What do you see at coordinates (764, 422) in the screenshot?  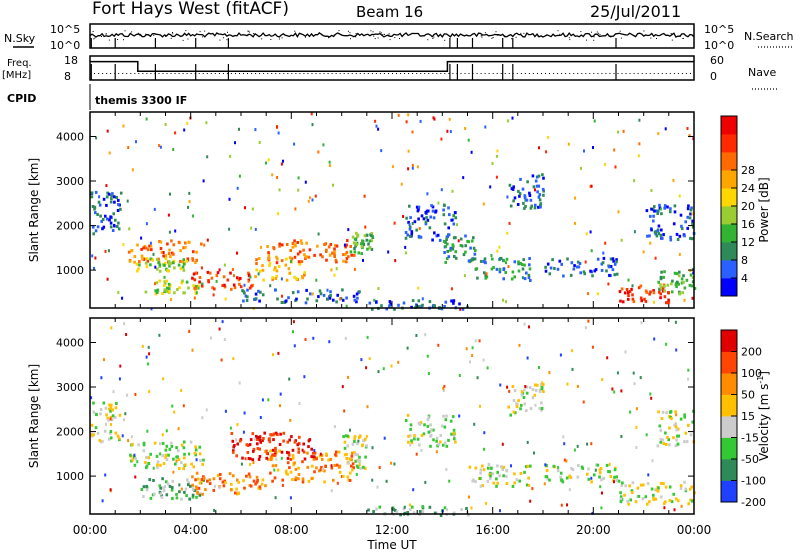 I see `velocity-colorbar-label: Velocity [m s` at bounding box center [764, 422].